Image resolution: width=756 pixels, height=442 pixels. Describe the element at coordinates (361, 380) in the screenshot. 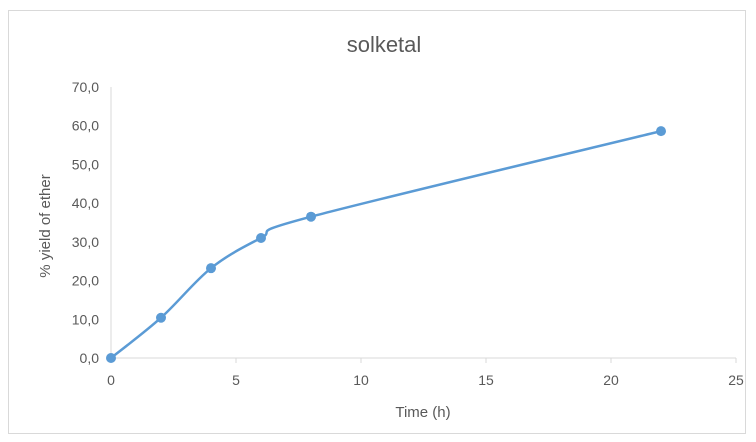

I see `x-tick-label: 10` at that location.